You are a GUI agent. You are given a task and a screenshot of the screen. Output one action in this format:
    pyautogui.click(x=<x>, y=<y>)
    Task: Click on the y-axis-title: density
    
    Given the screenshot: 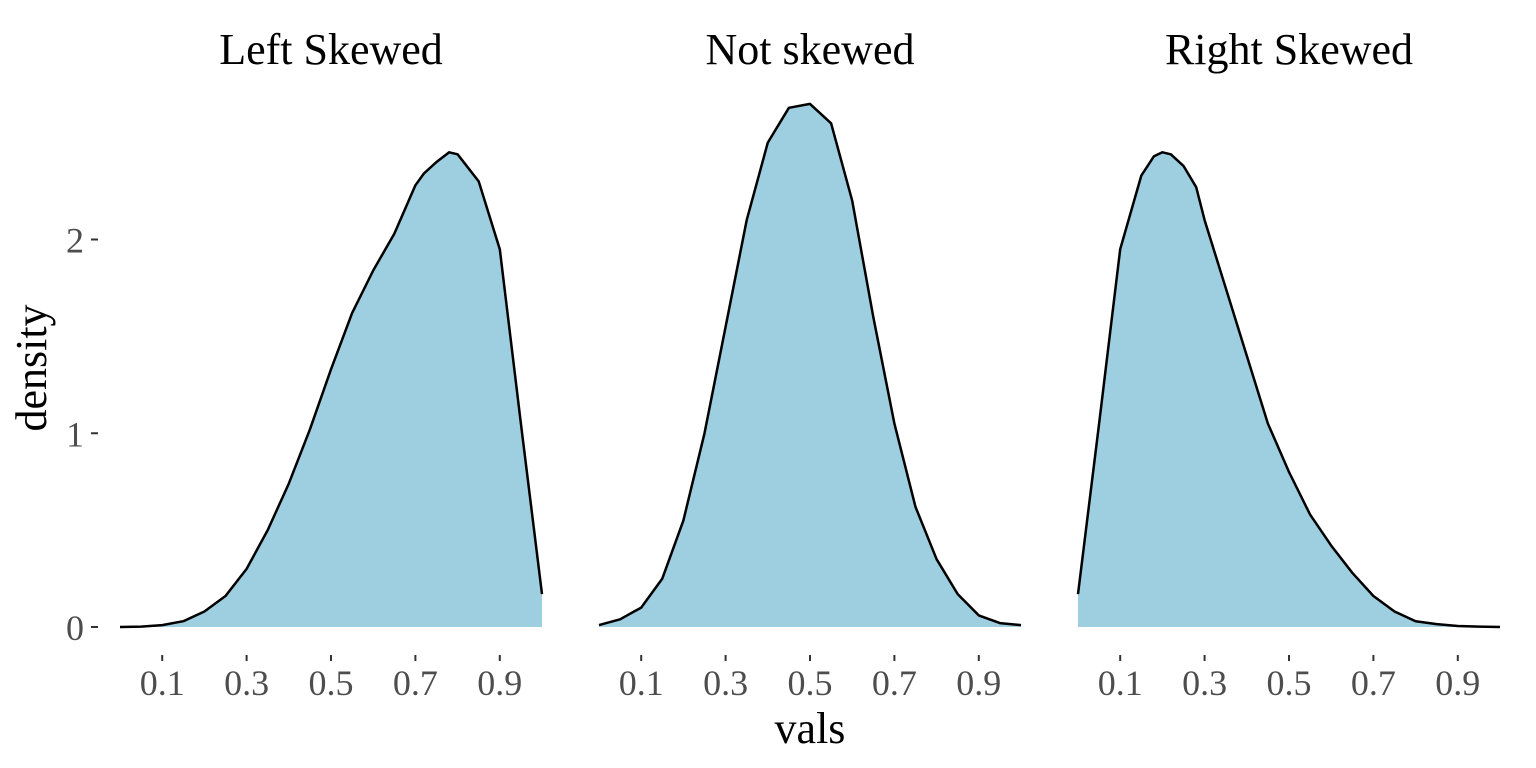 What is the action you would take?
    pyautogui.click(x=31, y=367)
    